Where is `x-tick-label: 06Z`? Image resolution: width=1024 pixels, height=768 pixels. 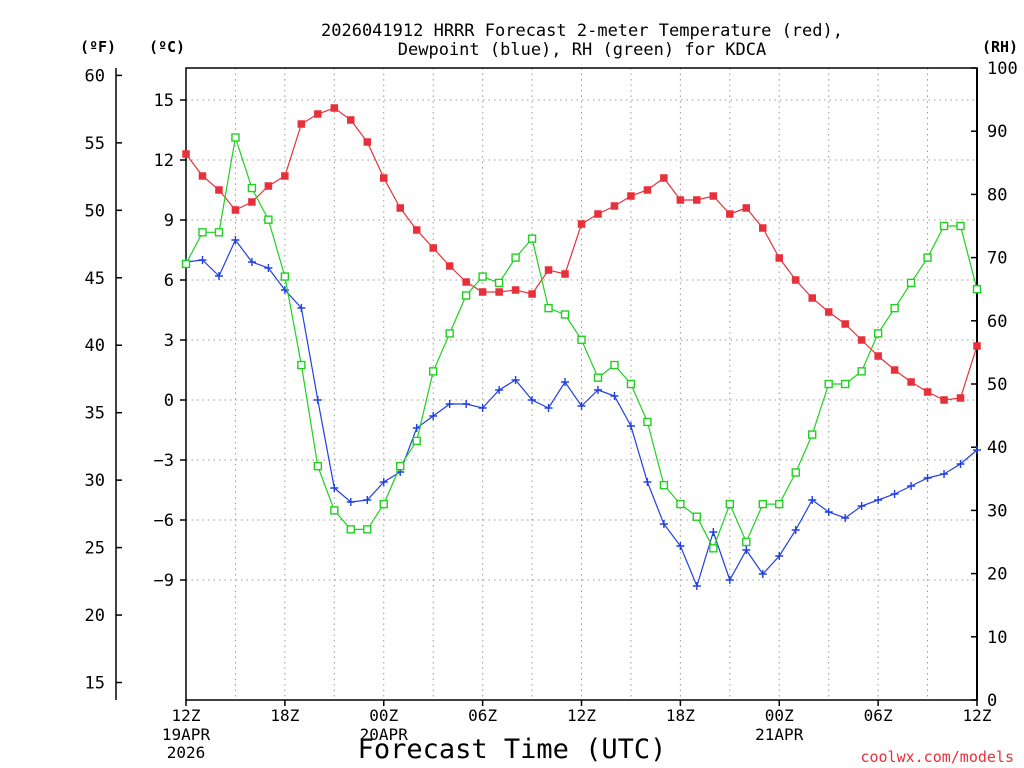 x-tick-label: 06Z is located at coordinates (482, 715).